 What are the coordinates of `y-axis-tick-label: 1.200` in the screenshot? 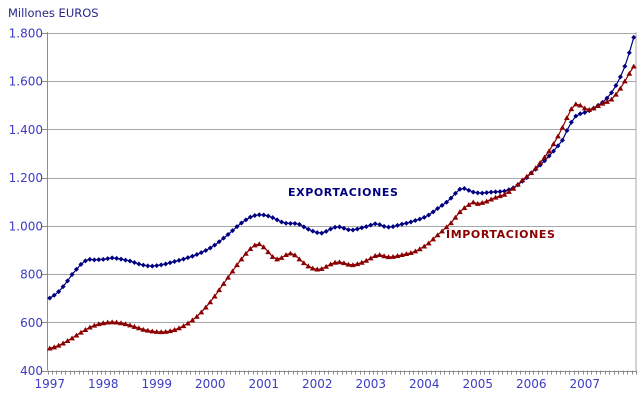 It's located at (26, 178).